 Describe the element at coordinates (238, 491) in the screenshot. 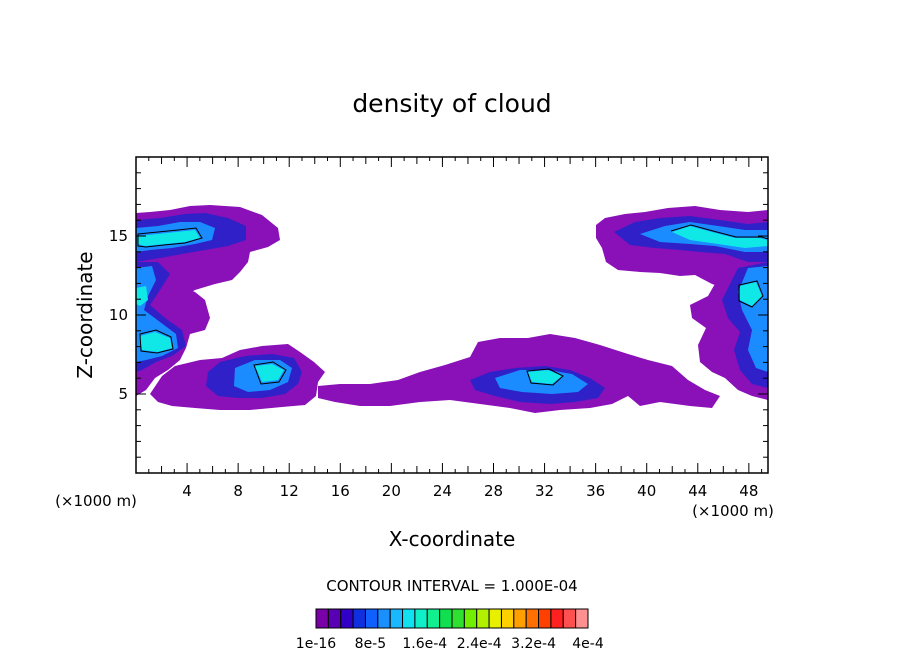

I see `x-tick-label: 8` at that location.